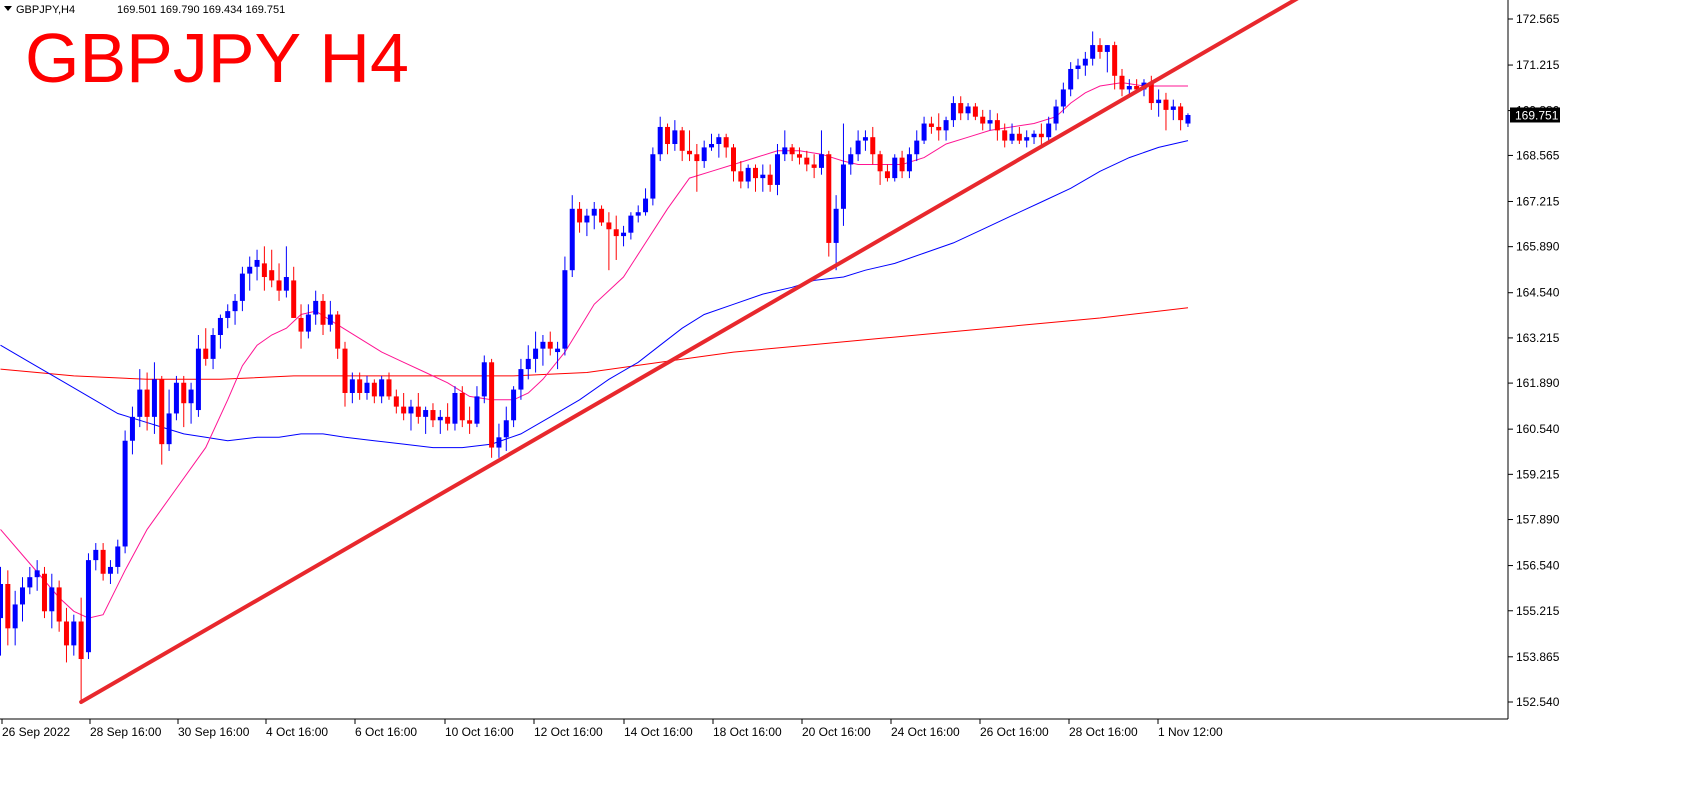  I want to click on time-tick-label: 12 Oct 16:00, so click(568, 732).